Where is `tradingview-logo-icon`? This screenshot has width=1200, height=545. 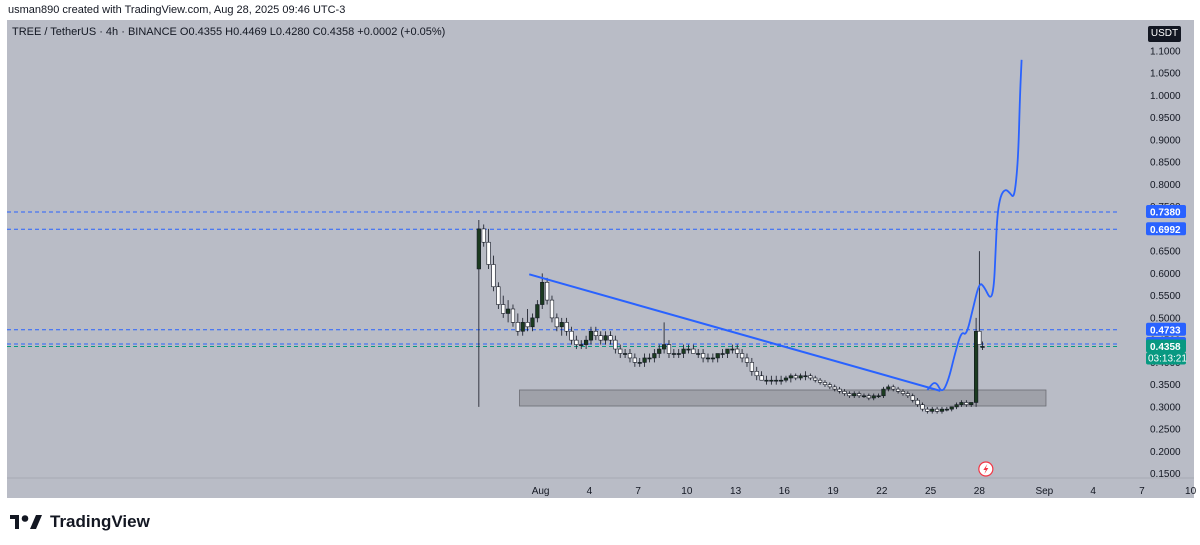 tradingview-logo-icon is located at coordinates (26, 522).